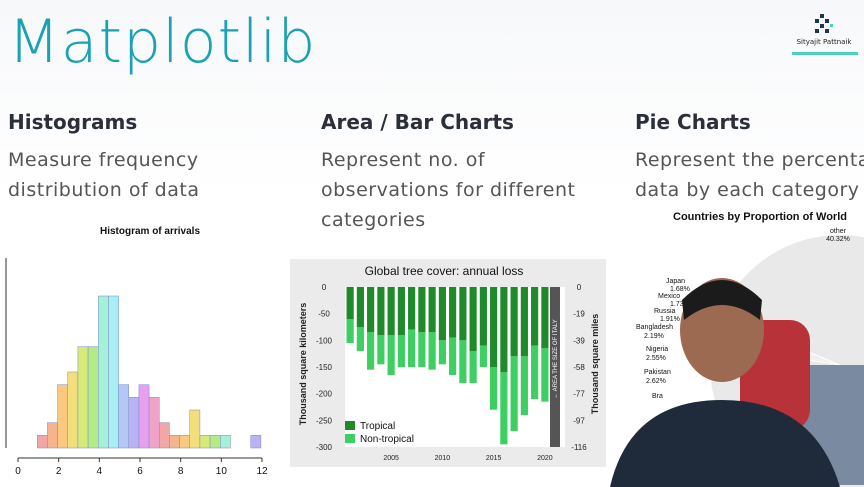 The width and height of the screenshot is (864, 487). I want to click on pie-pct-pakistan: 2.62%, so click(656, 381).